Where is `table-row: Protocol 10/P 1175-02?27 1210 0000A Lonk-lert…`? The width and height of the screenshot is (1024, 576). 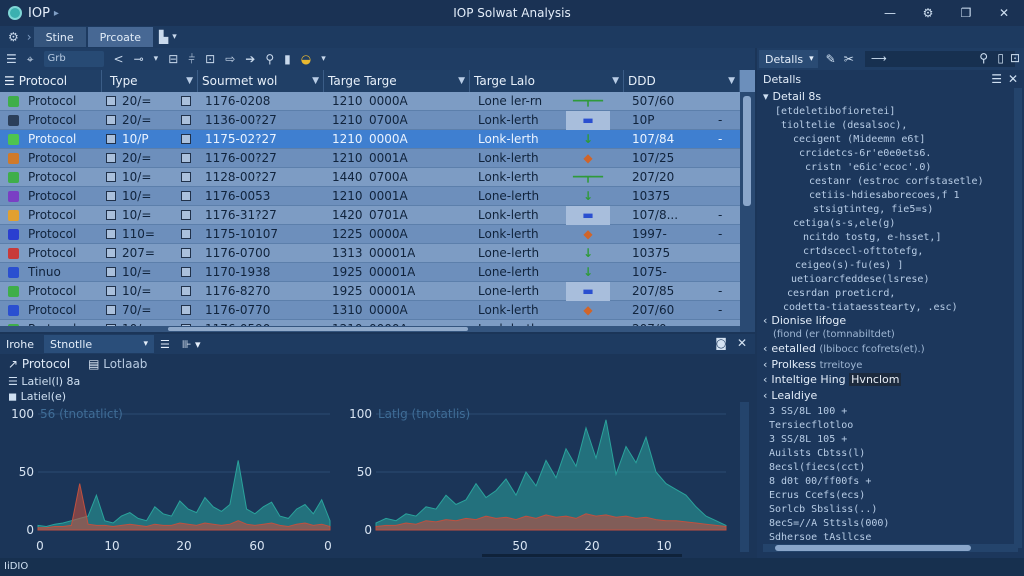 table-row: Protocol 10/P 1175-02?27 1210 0000A Lonk-lert… is located at coordinates (370, 139).